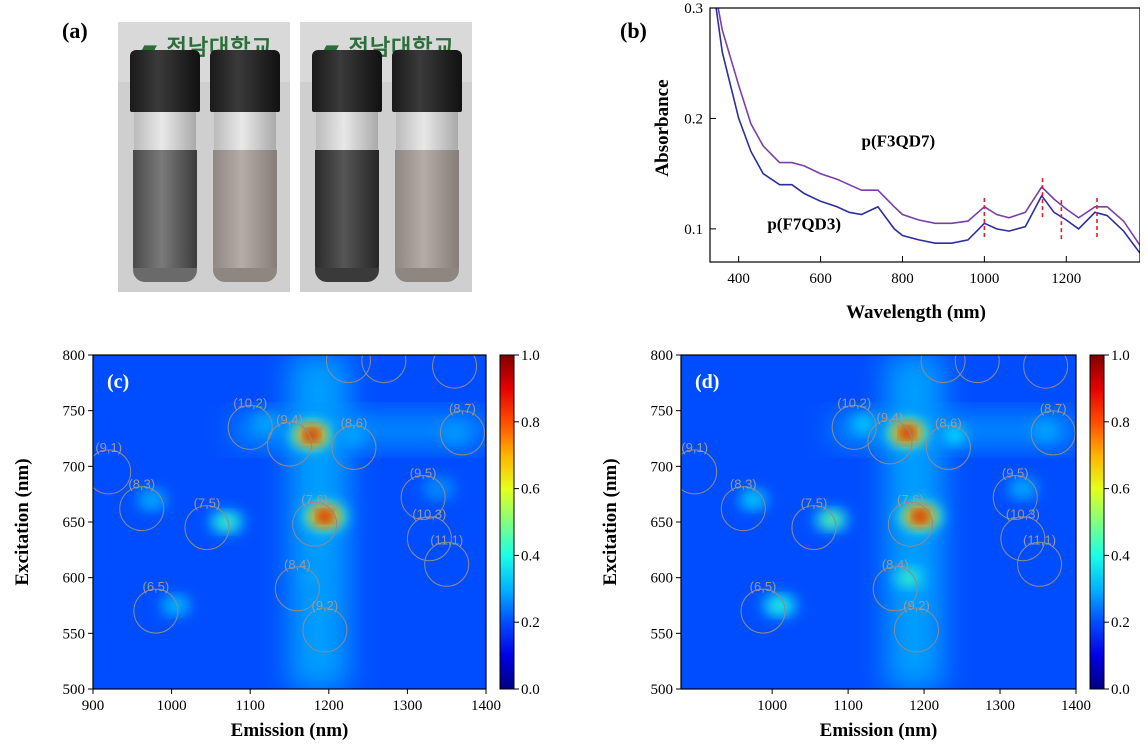 Image resolution: width=1148 pixels, height=745 pixels. I want to click on panel-b-label: (b), so click(633, 30).